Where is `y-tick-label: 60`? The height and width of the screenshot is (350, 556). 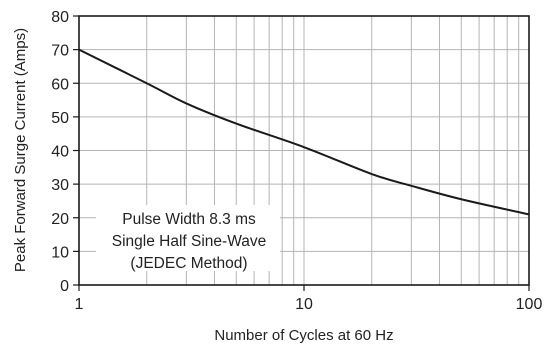 y-tick-label: 60 is located at coordinates (60, 84).